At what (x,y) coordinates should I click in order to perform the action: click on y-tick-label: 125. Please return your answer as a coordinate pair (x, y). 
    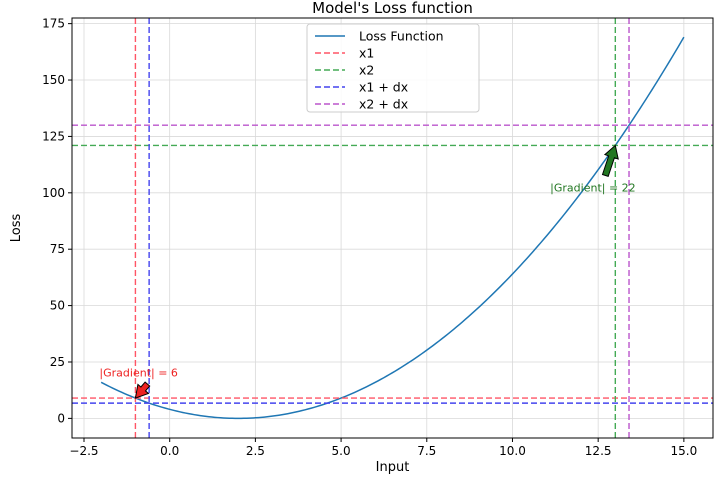
    Looking at the image, I should click on (53, 136).